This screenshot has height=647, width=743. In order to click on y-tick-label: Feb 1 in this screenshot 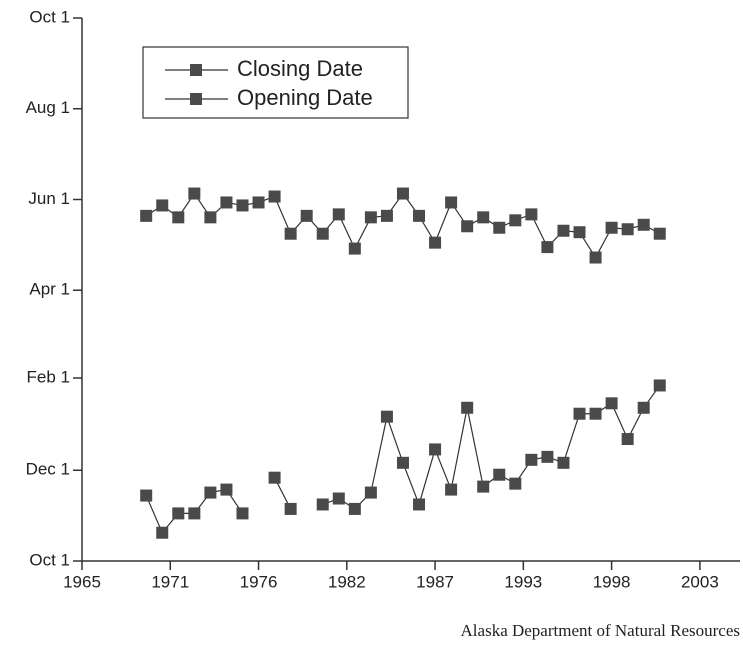, I will do `click(48, 377)`.